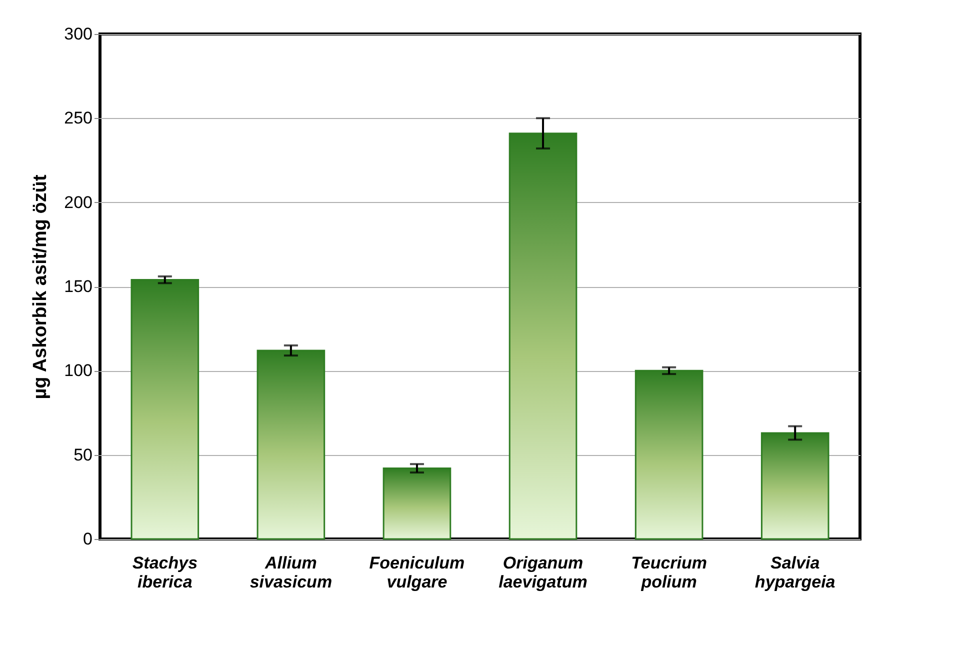 This screenshot has width=975, height=657. I want to click on x-tick-label: Salvia hypargeia, so click(795, 573).